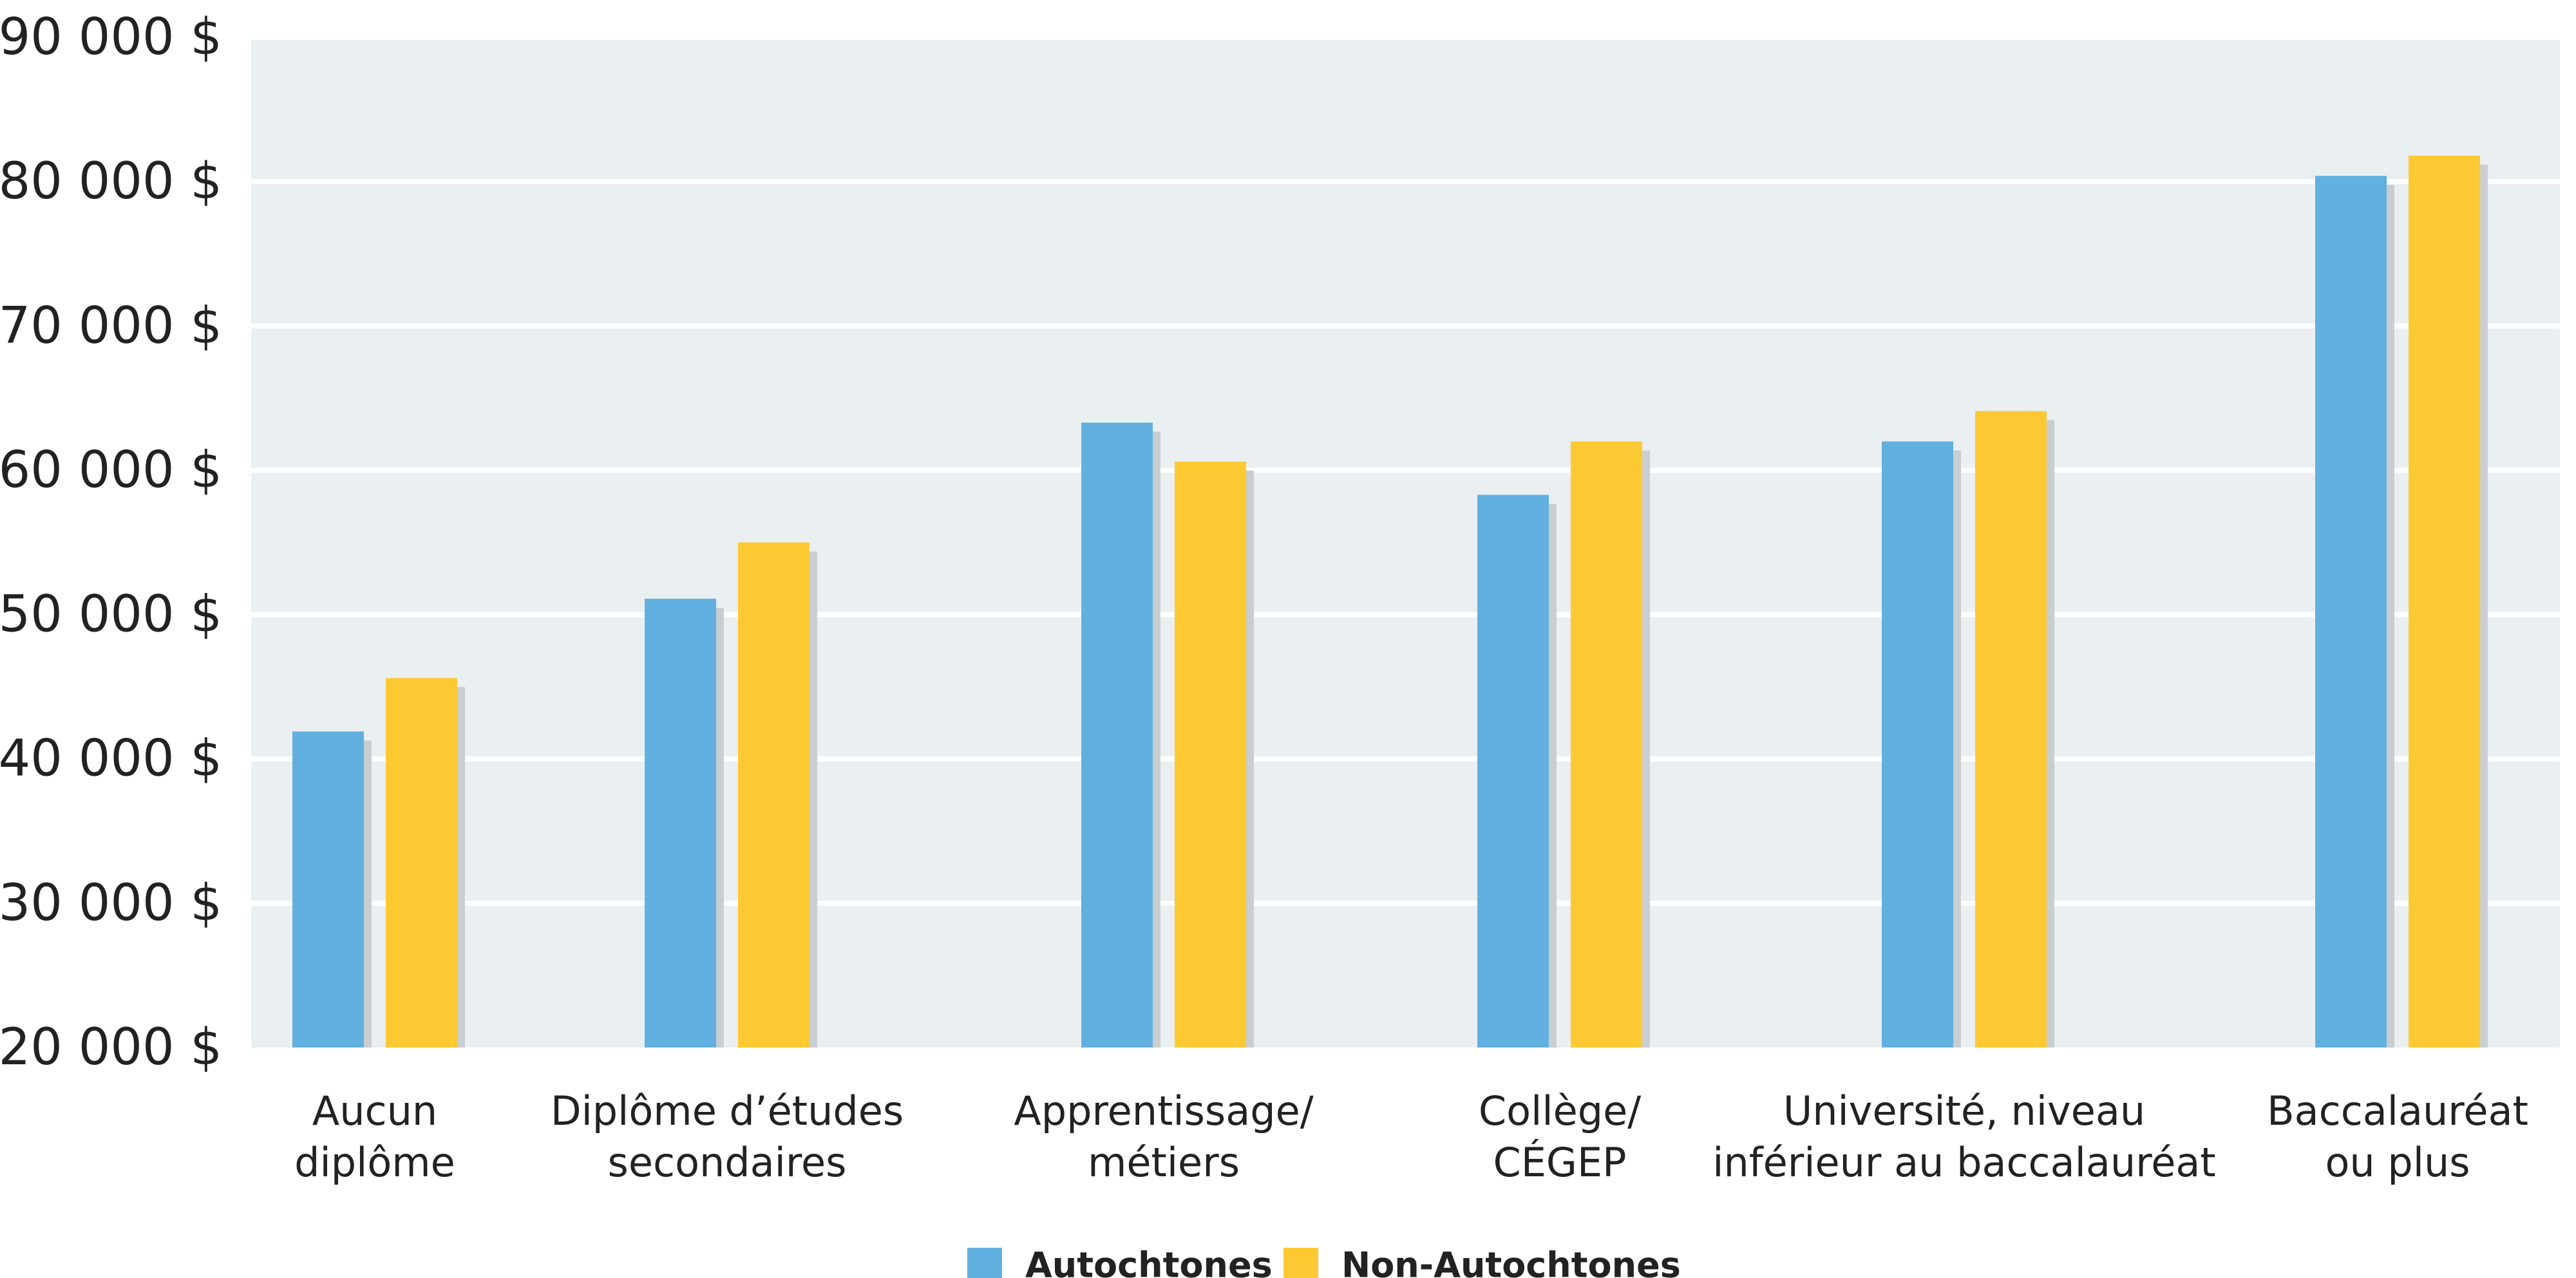  Describe the element at coordinates (2397, 1163) in the screenshot. I see `x-category-label: ou plus` at that location.